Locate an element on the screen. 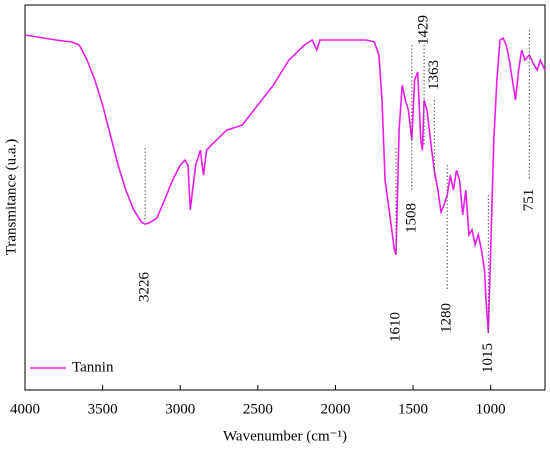 This screenshot has height=450, width=550. legend-label: Tannin is located at coordinates (93, 367).